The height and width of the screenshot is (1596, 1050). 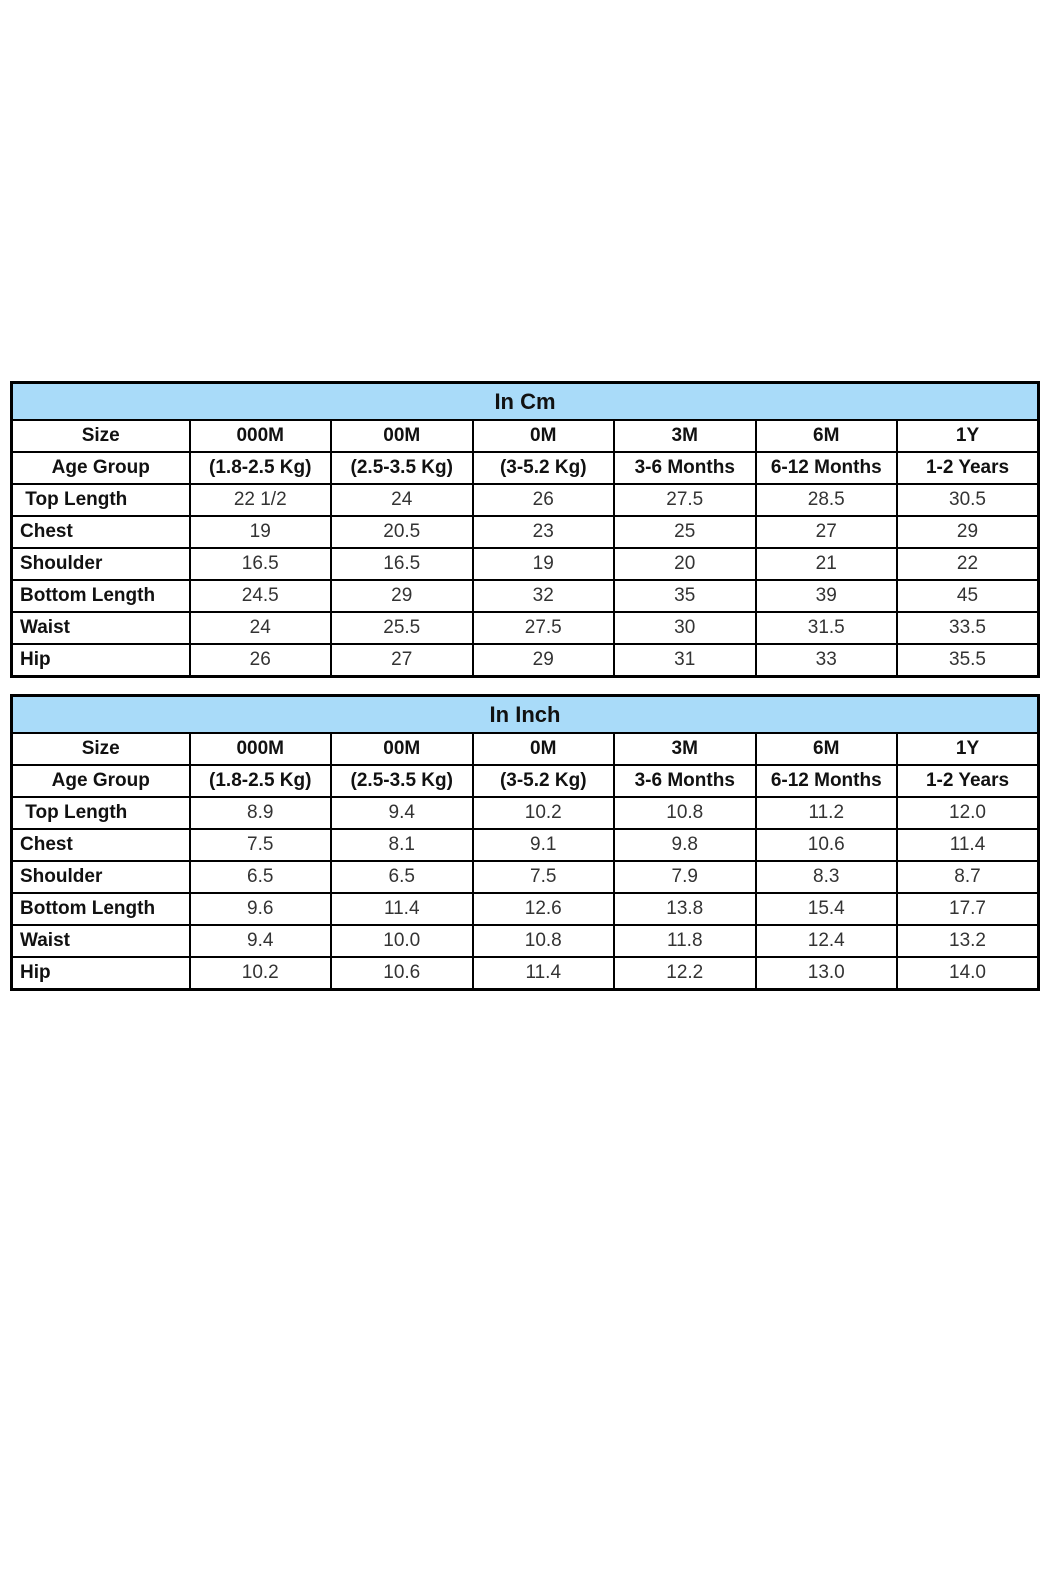 What do you see at coordinates (968, 813) in the screenshot?
I see `measurement-value: 12.0` at bounding box center [968, 813].